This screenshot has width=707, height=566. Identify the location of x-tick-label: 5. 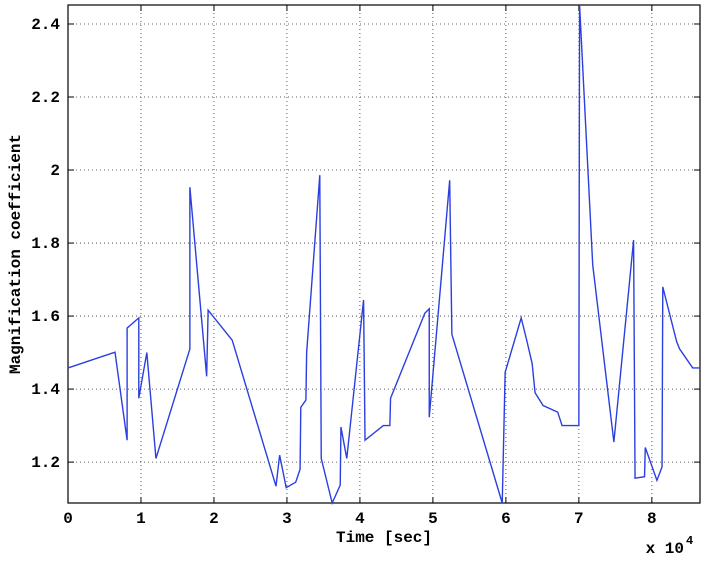
(433, 519).